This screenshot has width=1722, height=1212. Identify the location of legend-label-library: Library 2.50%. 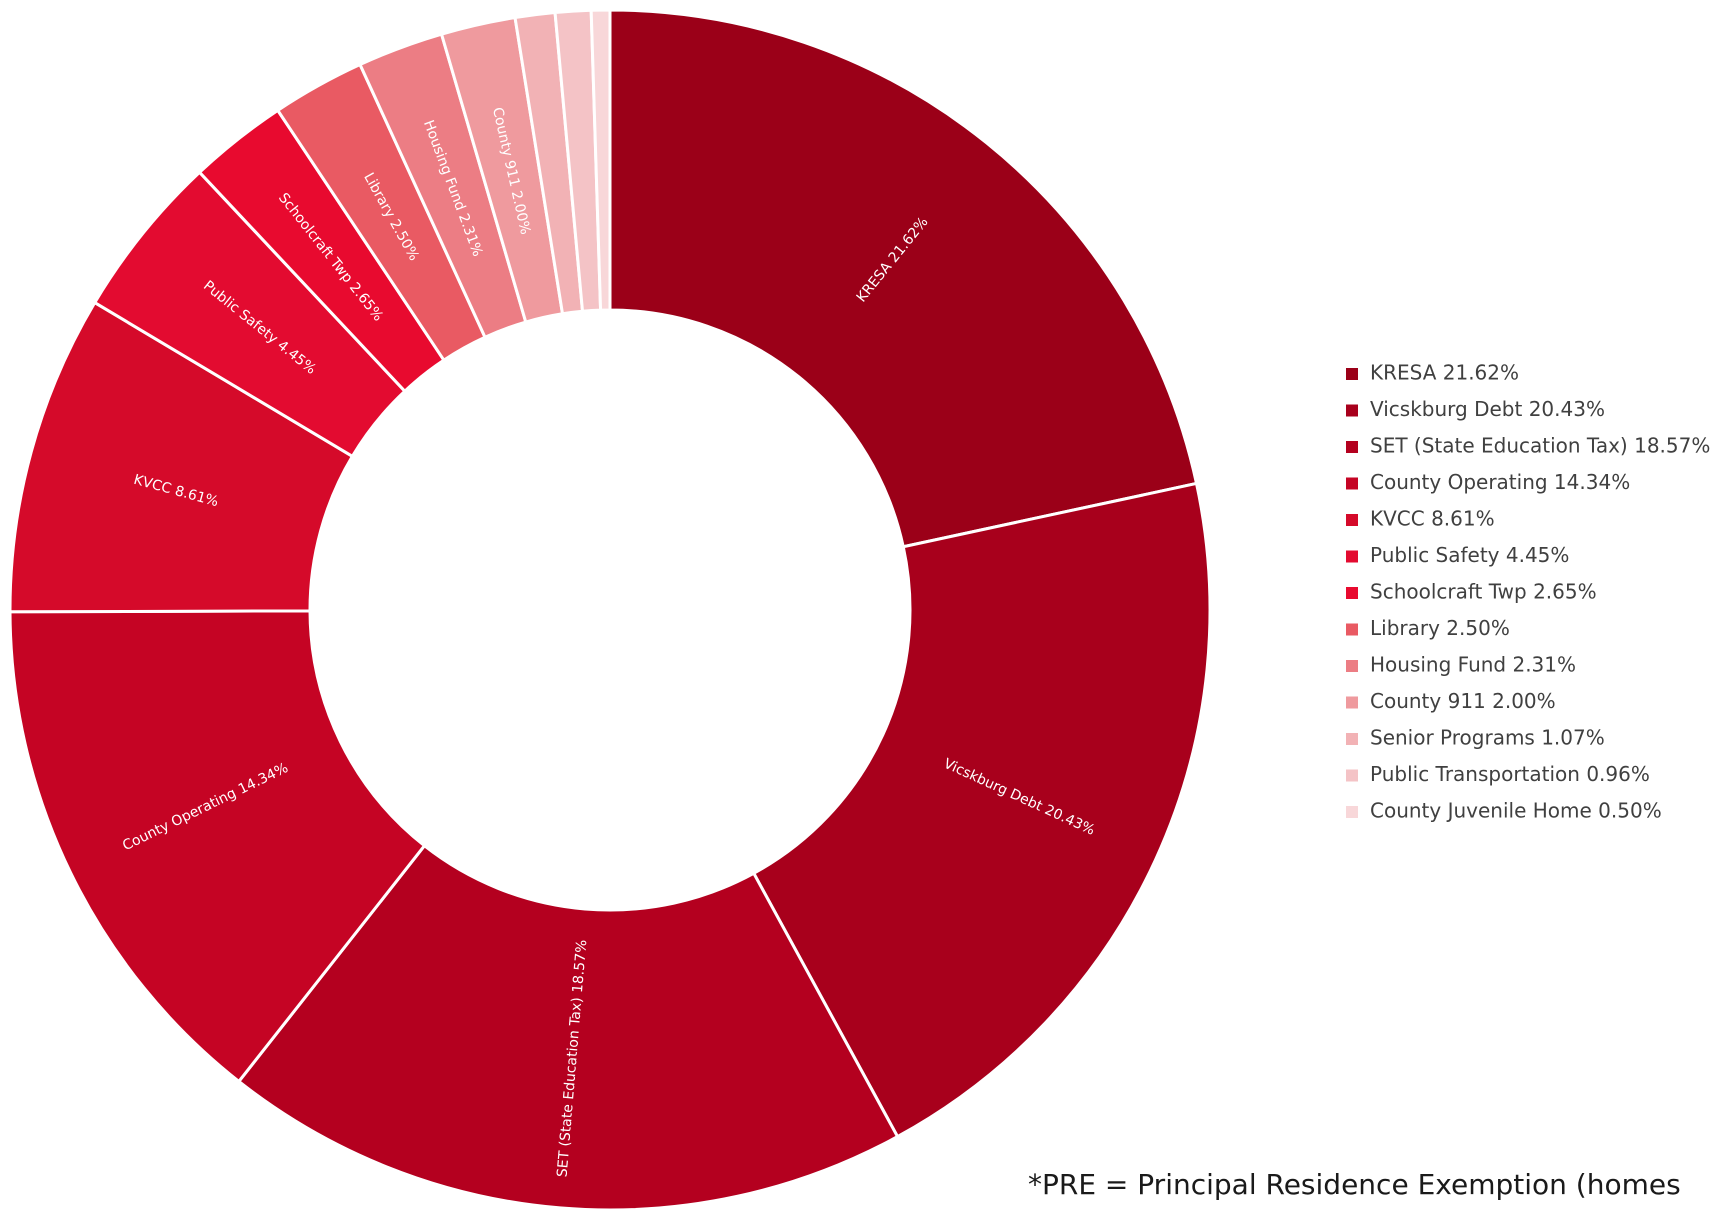
(1440, 628).